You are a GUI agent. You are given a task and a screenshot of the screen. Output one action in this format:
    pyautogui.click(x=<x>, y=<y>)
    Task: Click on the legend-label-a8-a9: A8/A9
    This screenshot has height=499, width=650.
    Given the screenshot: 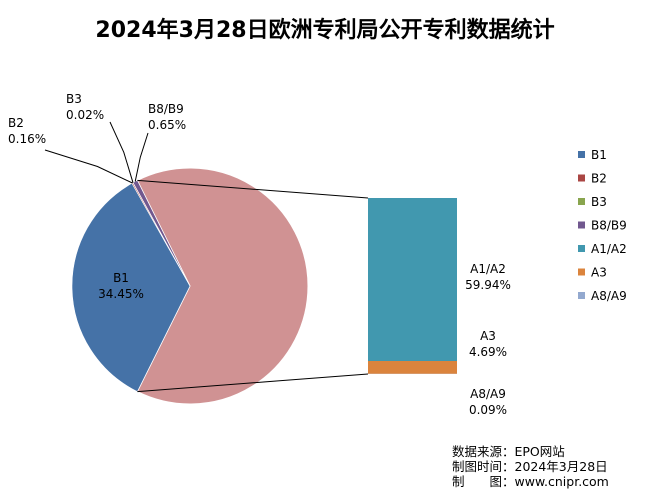 What is the action you would take?
    pyautogui.click(x=609, y=296)
    